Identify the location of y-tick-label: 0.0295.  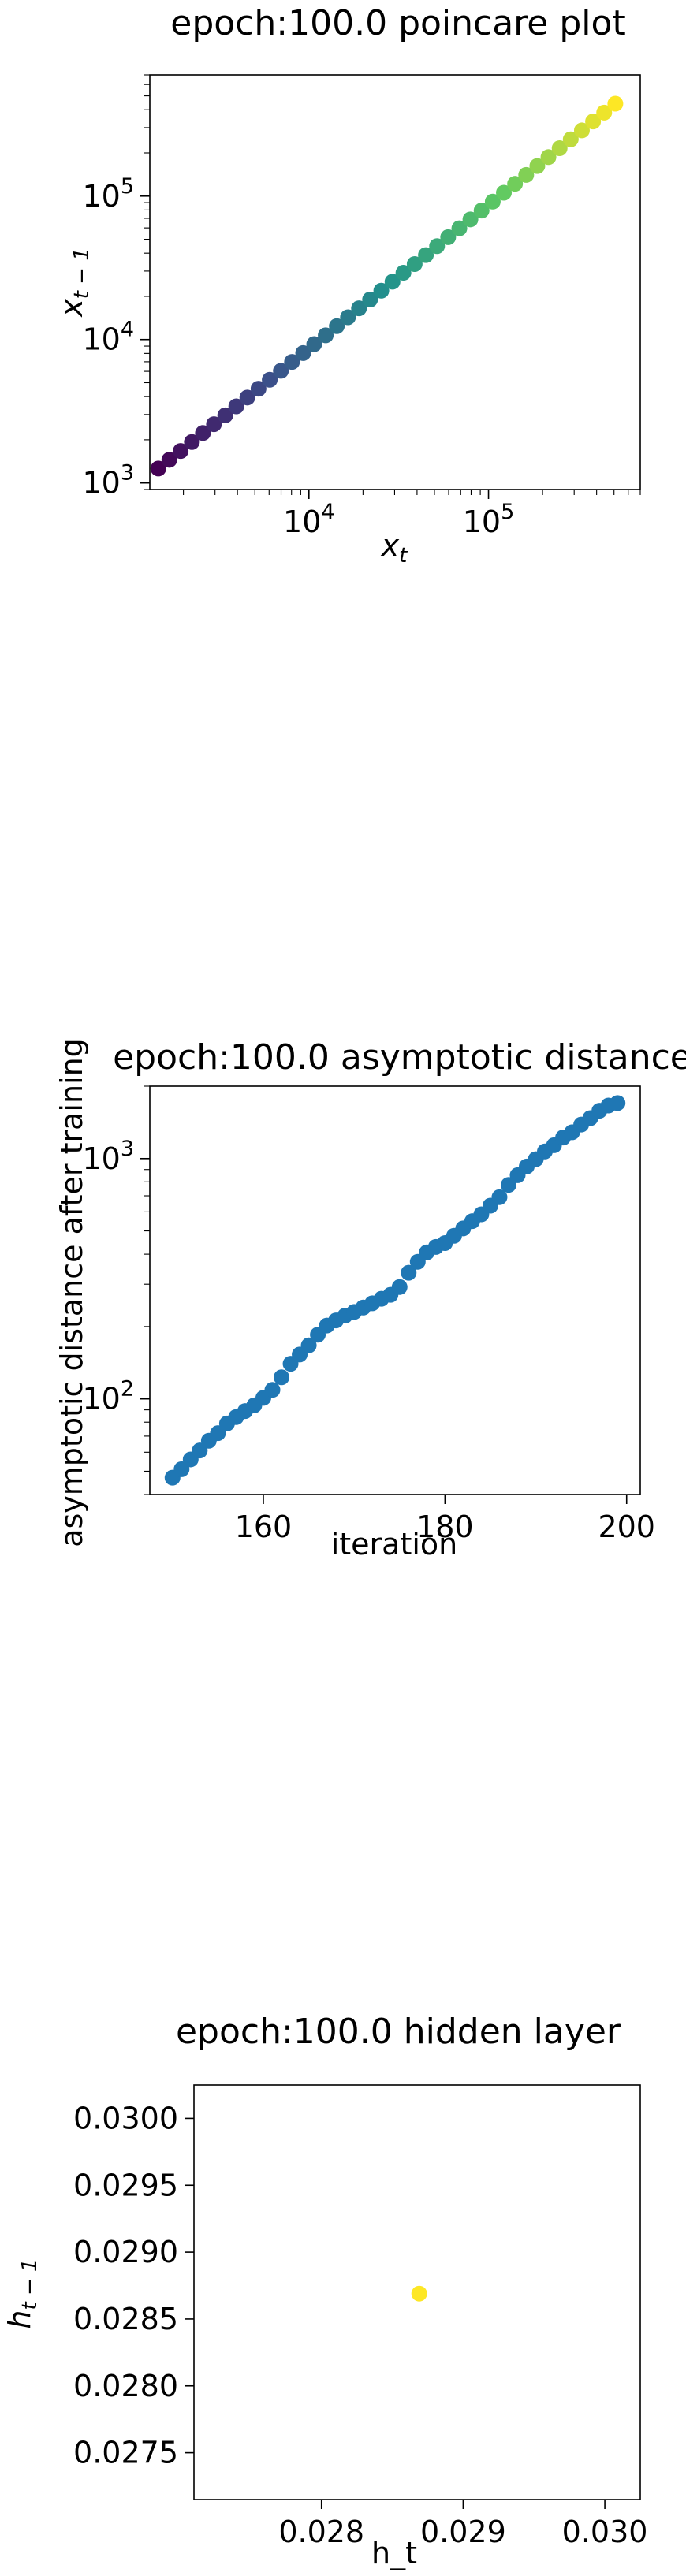
(125, 2185).